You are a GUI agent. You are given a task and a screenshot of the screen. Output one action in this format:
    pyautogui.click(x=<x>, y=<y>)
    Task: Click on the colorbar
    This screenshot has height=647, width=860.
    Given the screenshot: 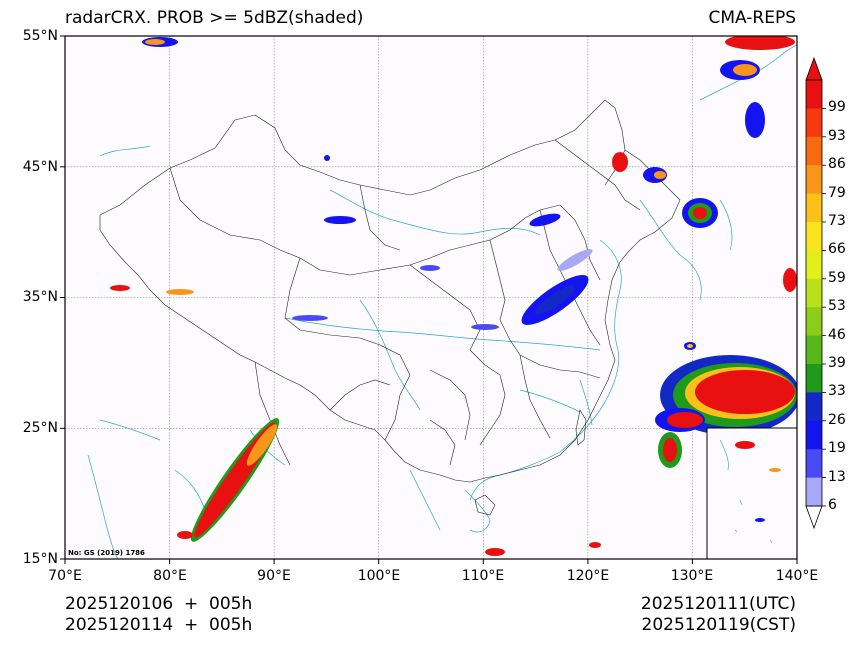 What is the action you would take?
    pyautogui.click(x=815, y=293)
    